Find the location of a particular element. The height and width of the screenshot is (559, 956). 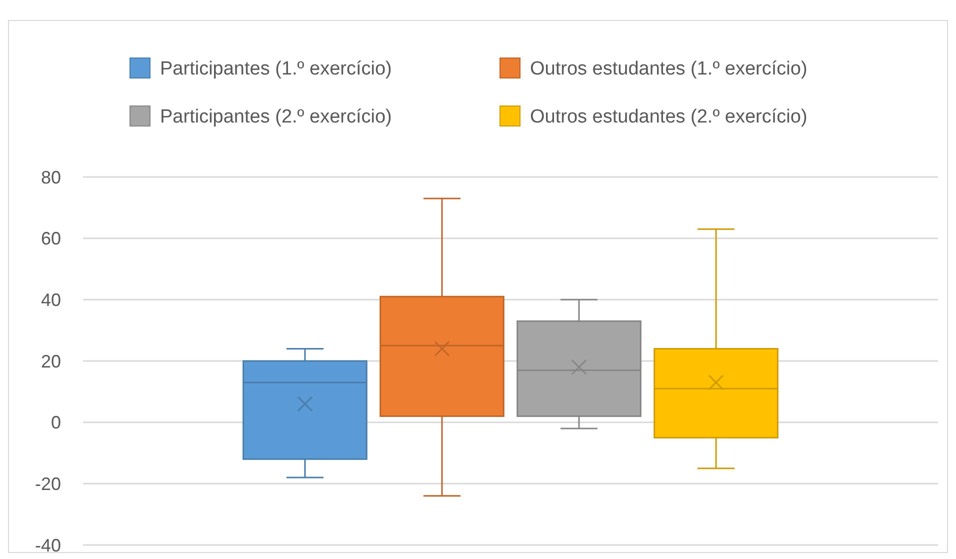

y-tick-label: 40 is located at coordinates (50, 300).